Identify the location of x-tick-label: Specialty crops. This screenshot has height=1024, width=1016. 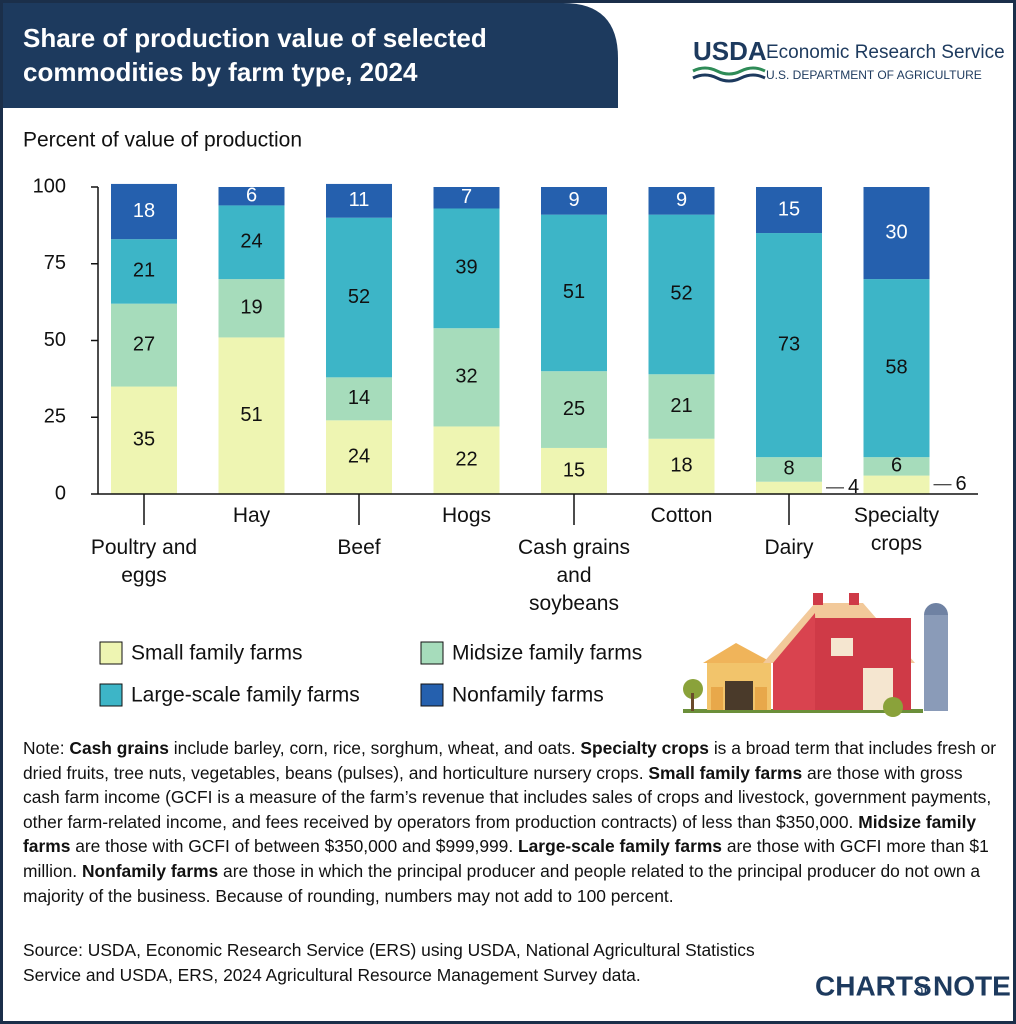
(896, 529).